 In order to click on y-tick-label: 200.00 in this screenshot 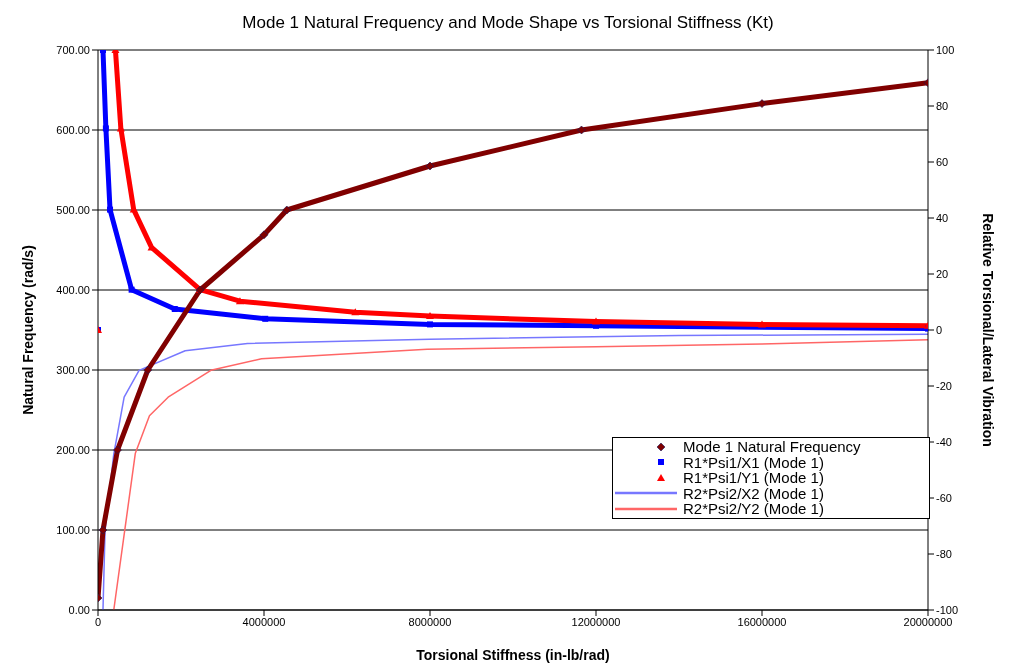, I will do `click(73, 449)`.